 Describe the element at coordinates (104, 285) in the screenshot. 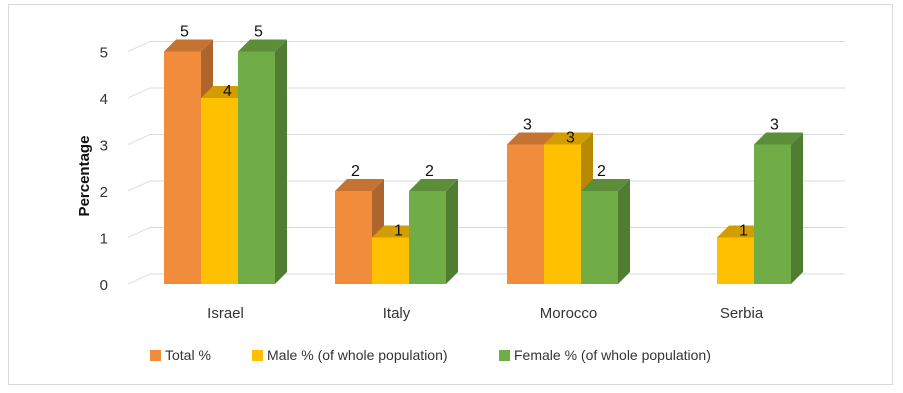

I see `y-tick-label: 0` at that location.